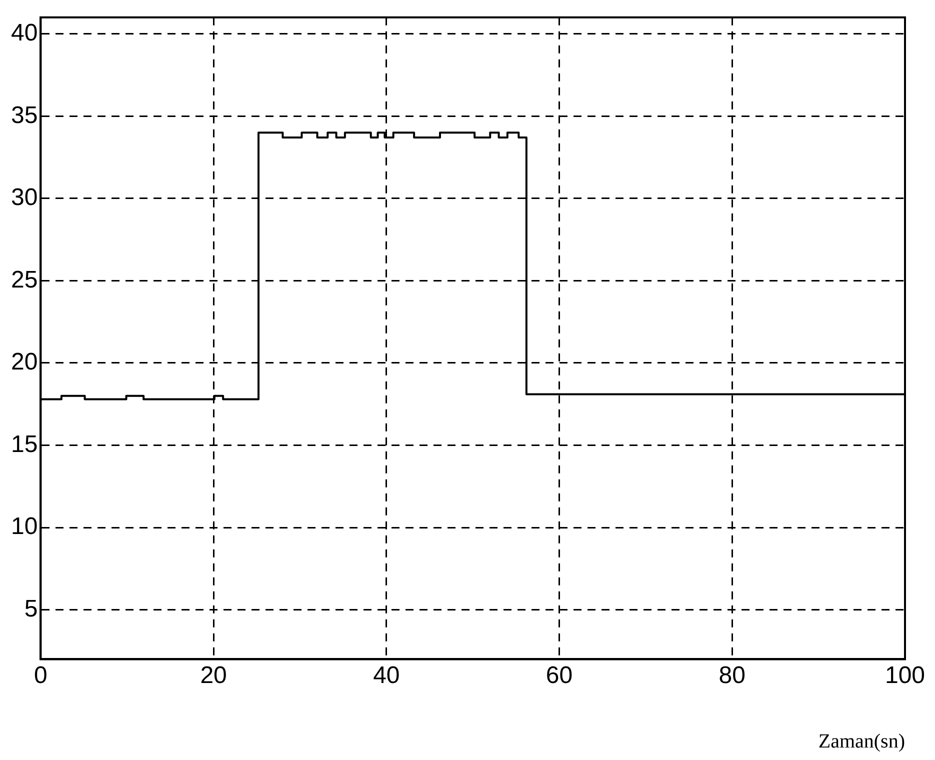 Image resolution: width=935 pixels, height=760 pixels. What do you see at coordinates (861, 741) in the screenshot?
I see `x-axis-title: Zaman(sn)` at bounding box center [861, 741].